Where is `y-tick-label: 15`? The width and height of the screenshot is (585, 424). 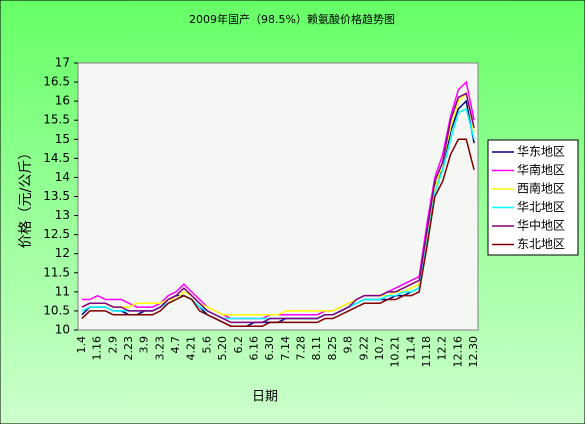
y-tick-label: 15 is located at coordinates (62, 139).